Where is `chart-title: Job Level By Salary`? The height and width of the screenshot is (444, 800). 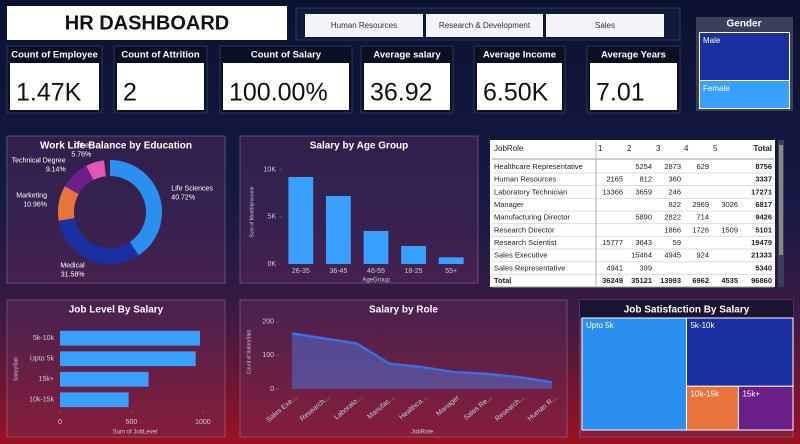
chart-title: Job Level By Salary is located at coordinates (116, 310).